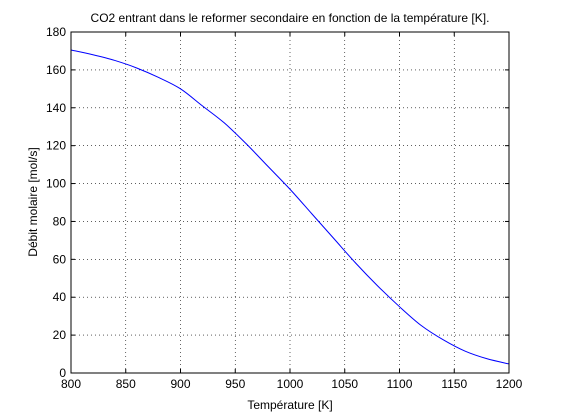 This screenshot has height=420, width=561. Describe the element at coordinates (56, 146) in the screenshot. I see `y-tick-label: 120` at that location.